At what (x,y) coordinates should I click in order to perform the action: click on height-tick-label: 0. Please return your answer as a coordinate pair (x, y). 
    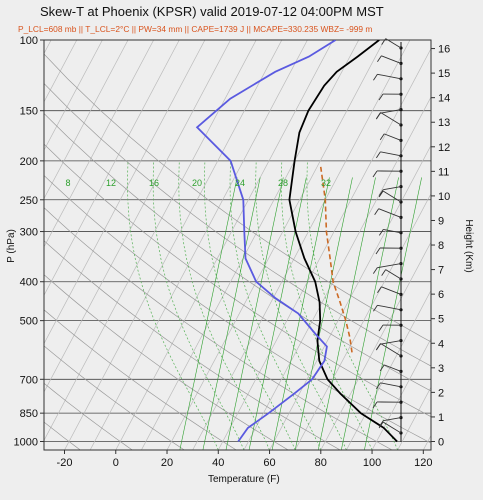
    Looking at the image, I should click on (441, 442).